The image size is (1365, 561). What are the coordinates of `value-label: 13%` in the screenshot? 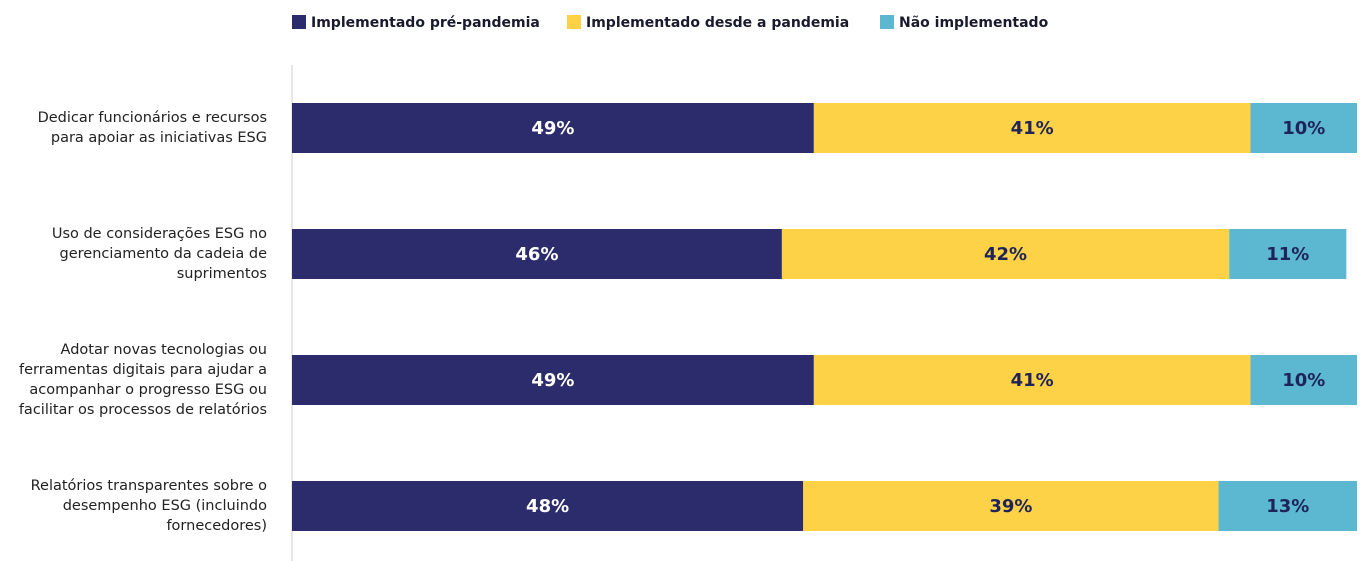 It's located at (1287, 506).